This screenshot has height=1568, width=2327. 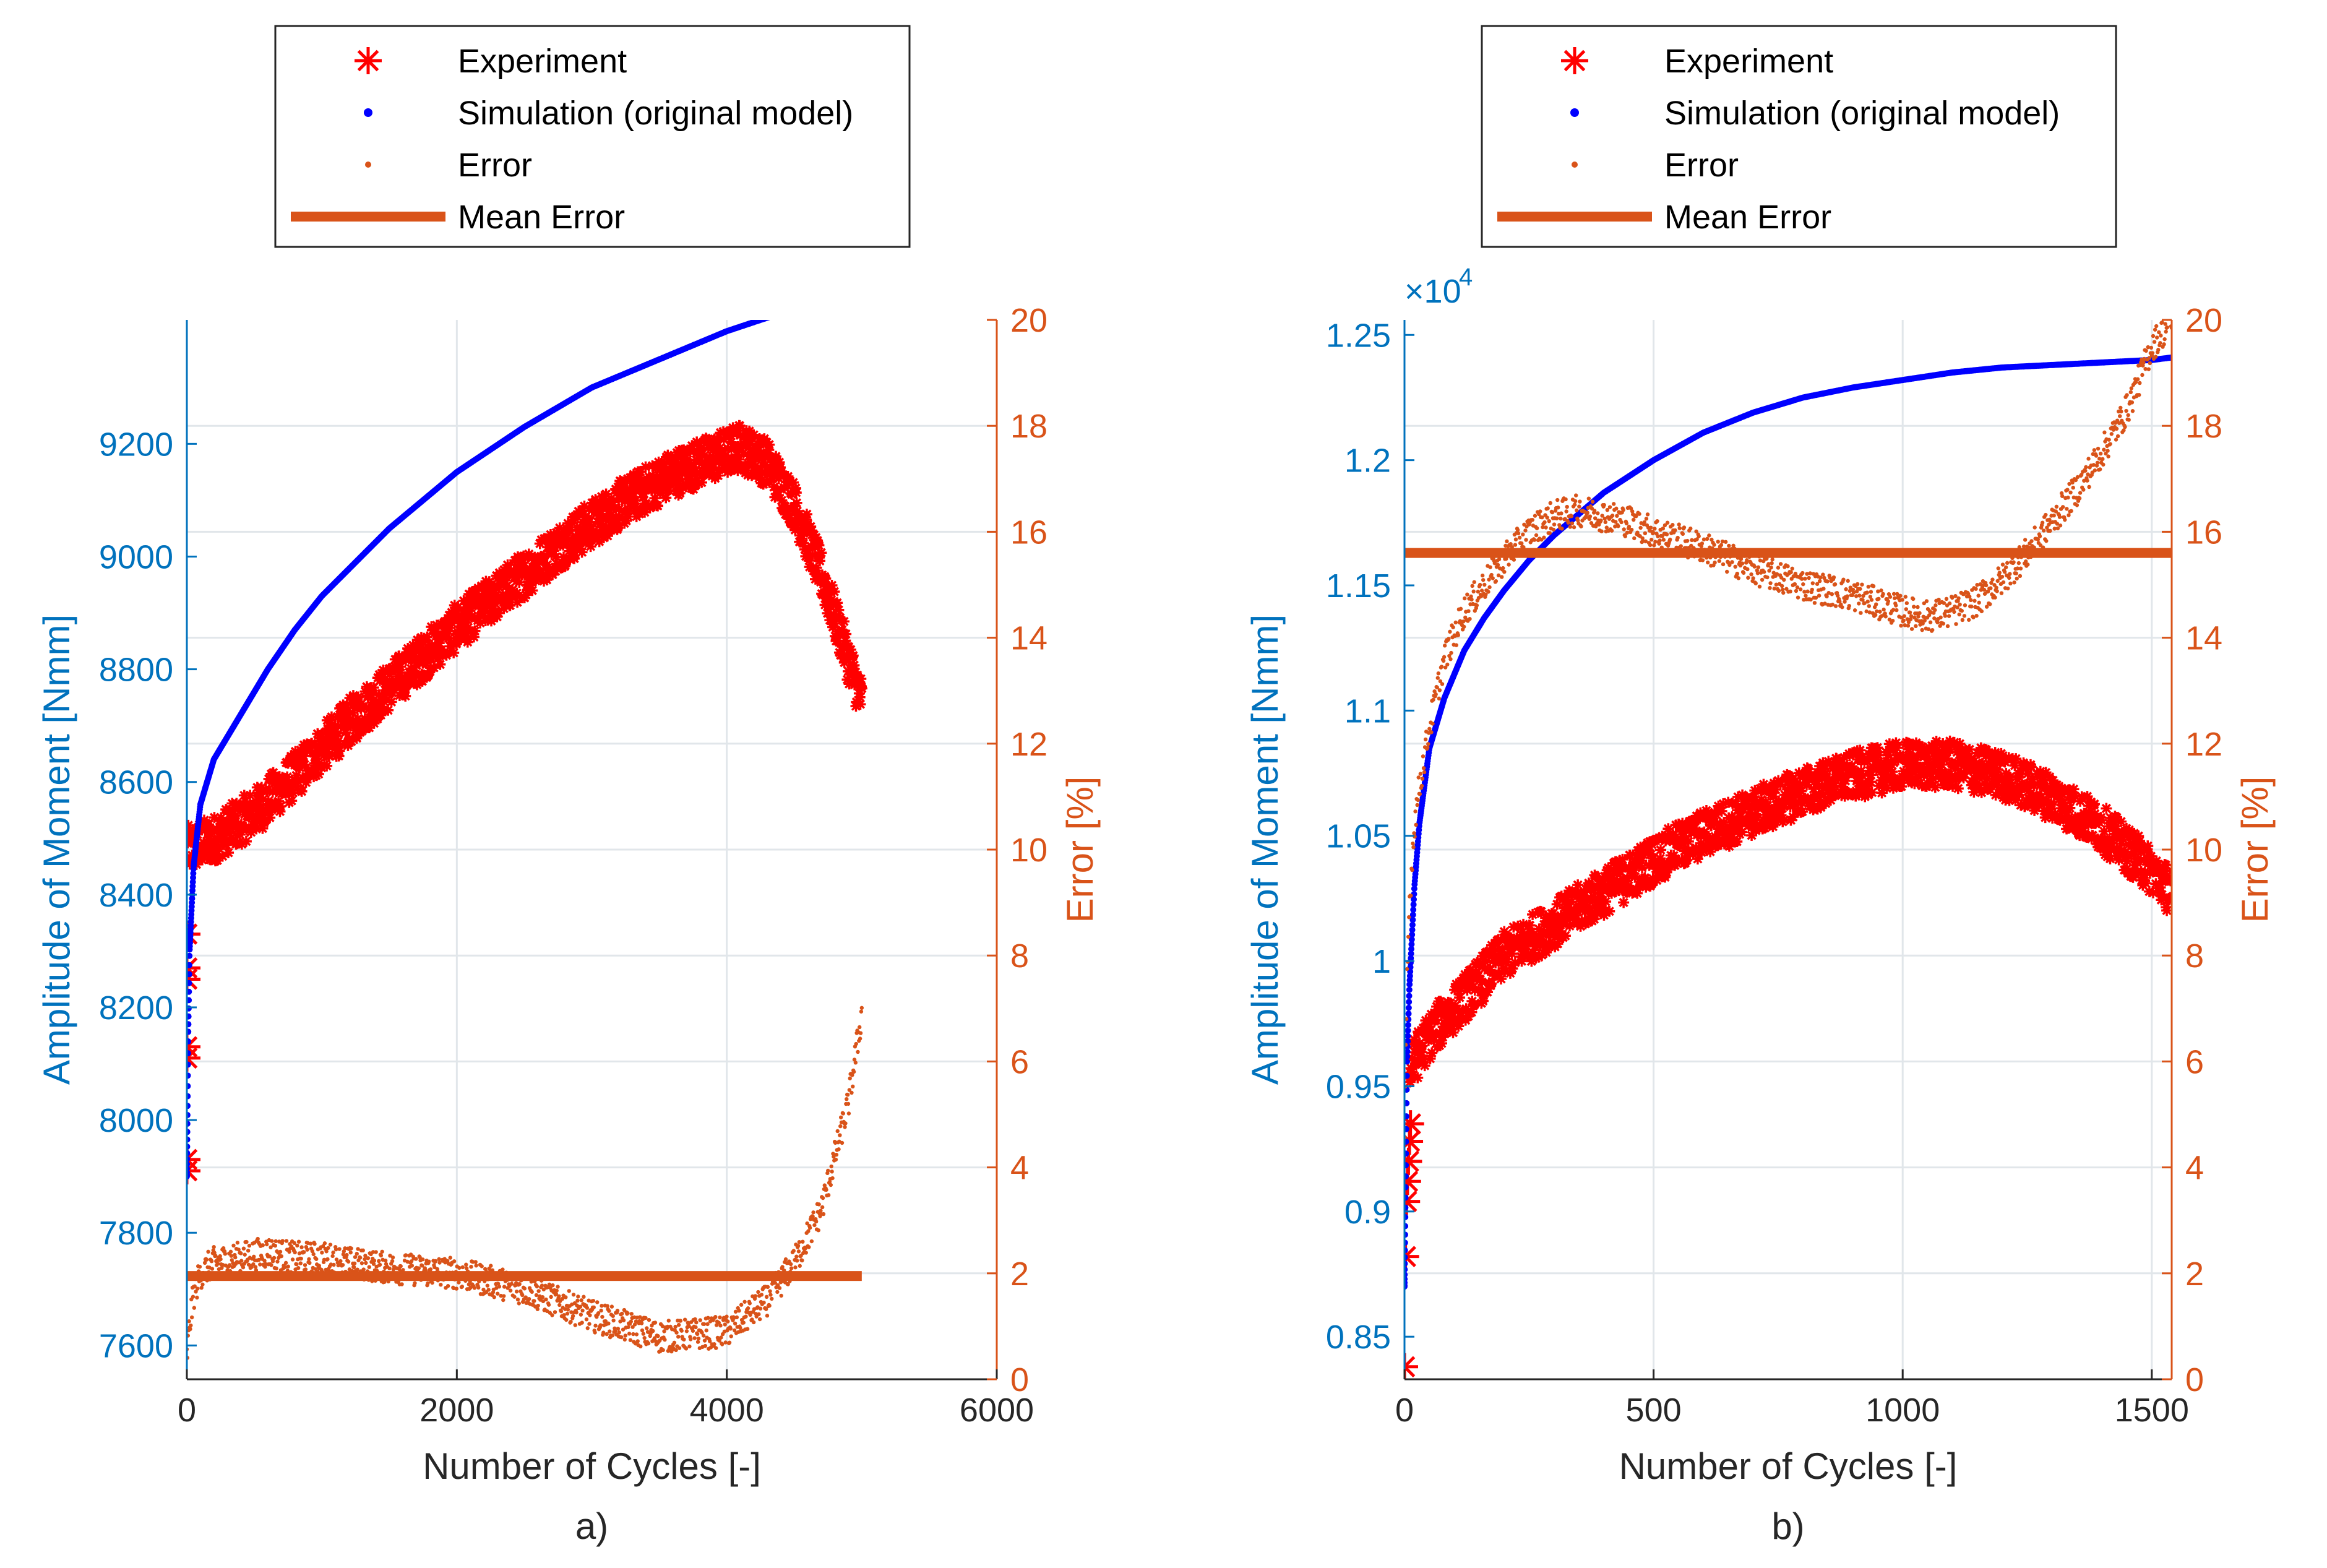 What do you see at coordinates (136, 1233) in the screenshot?
I see `y-left-tick-label: 7800` at bounding box center [136, 1233].